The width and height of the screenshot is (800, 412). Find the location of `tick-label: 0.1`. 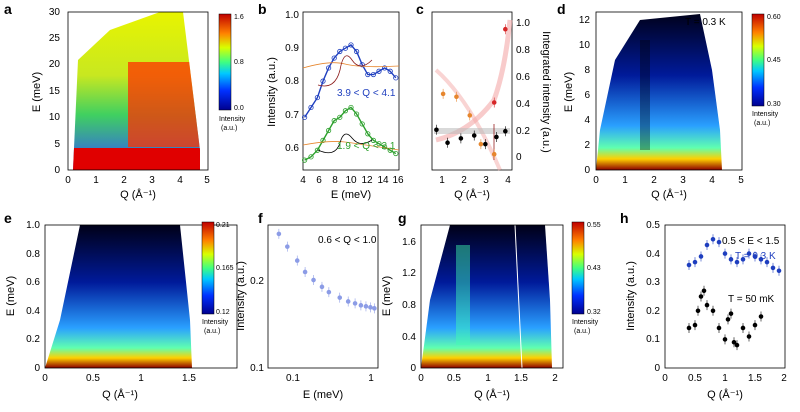

tick-label: 0.1 is located at coordinates (653, 339).